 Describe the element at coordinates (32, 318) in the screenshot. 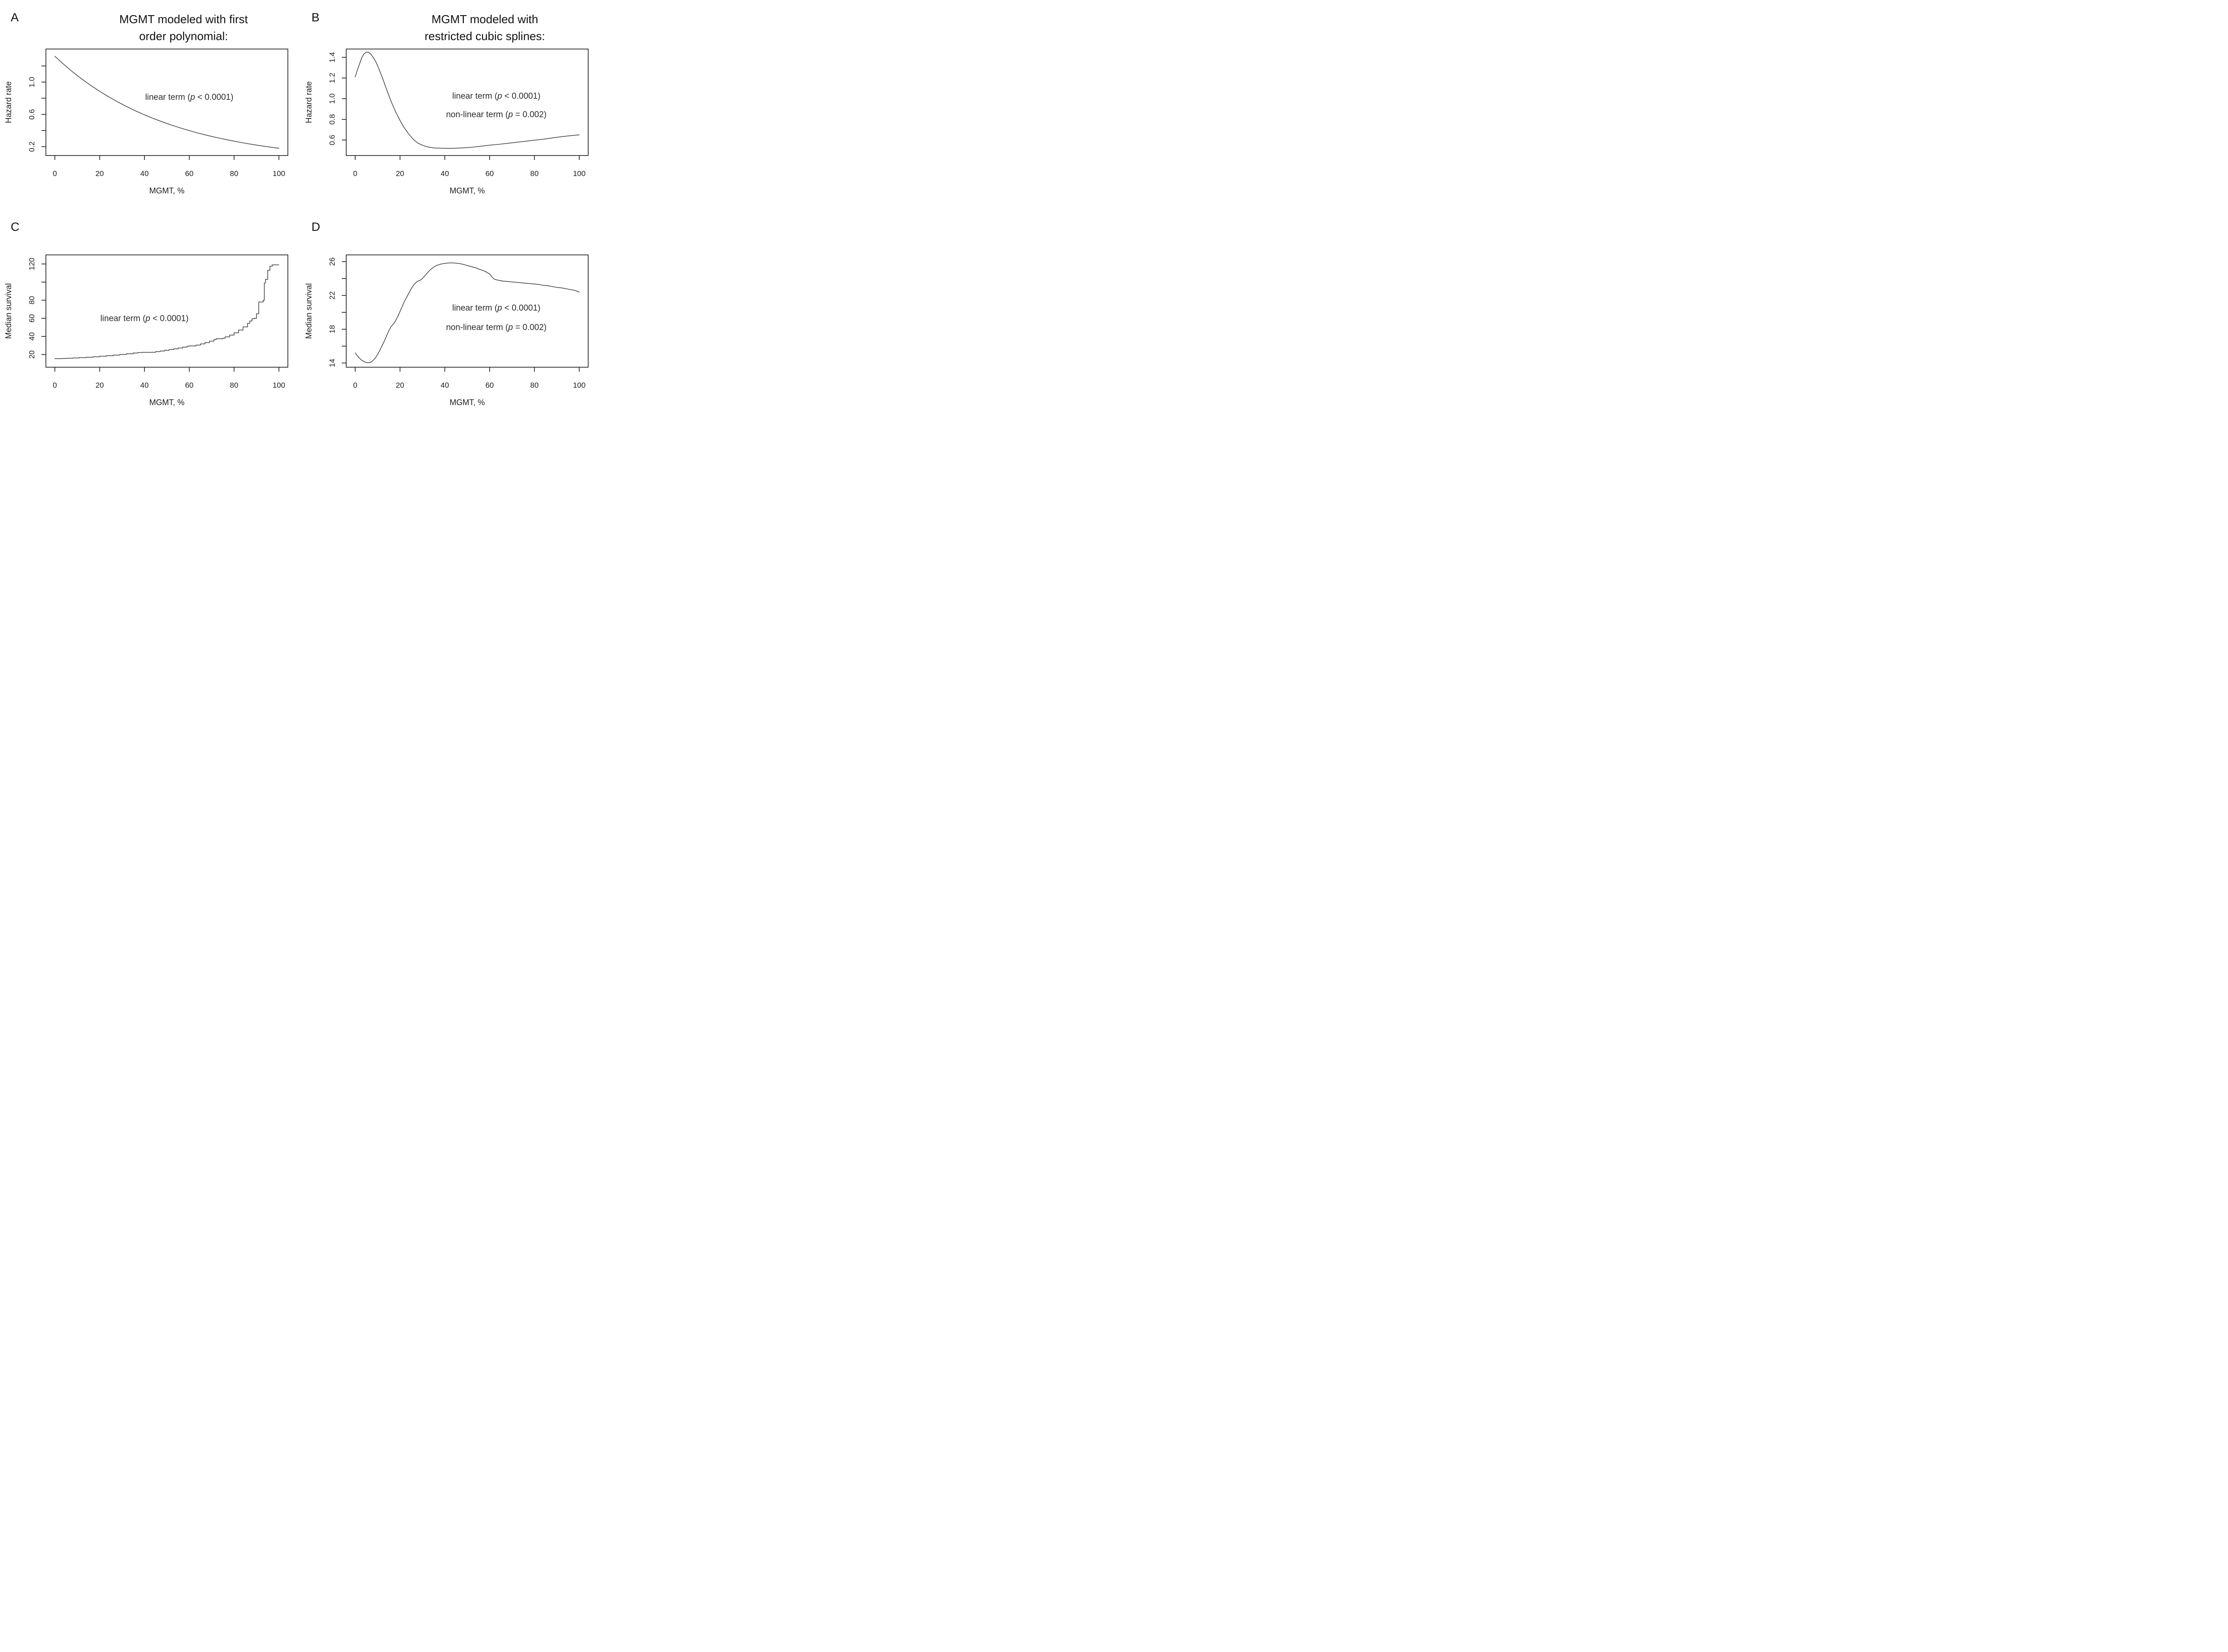

I see `panel-C-y-tick-label: 60` at that location.